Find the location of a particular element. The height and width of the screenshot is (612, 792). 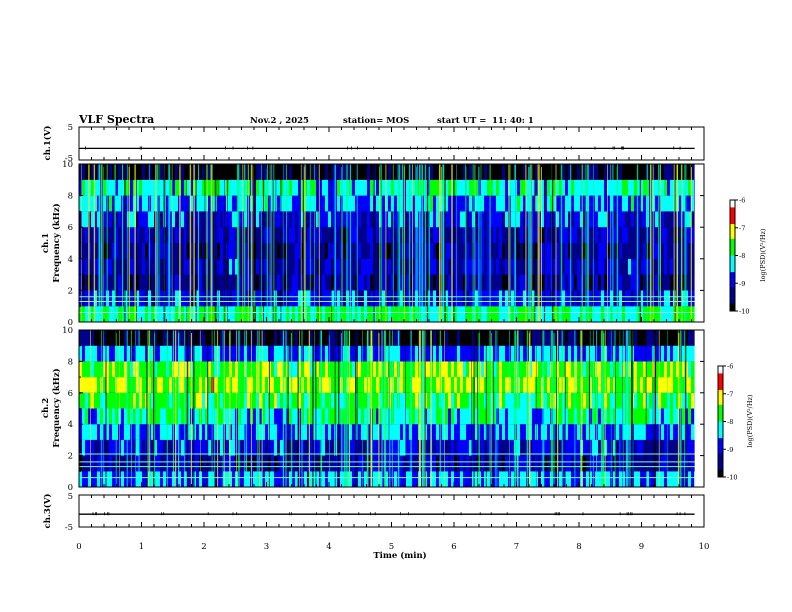

no-data-region is located at coordinates (699, 243).